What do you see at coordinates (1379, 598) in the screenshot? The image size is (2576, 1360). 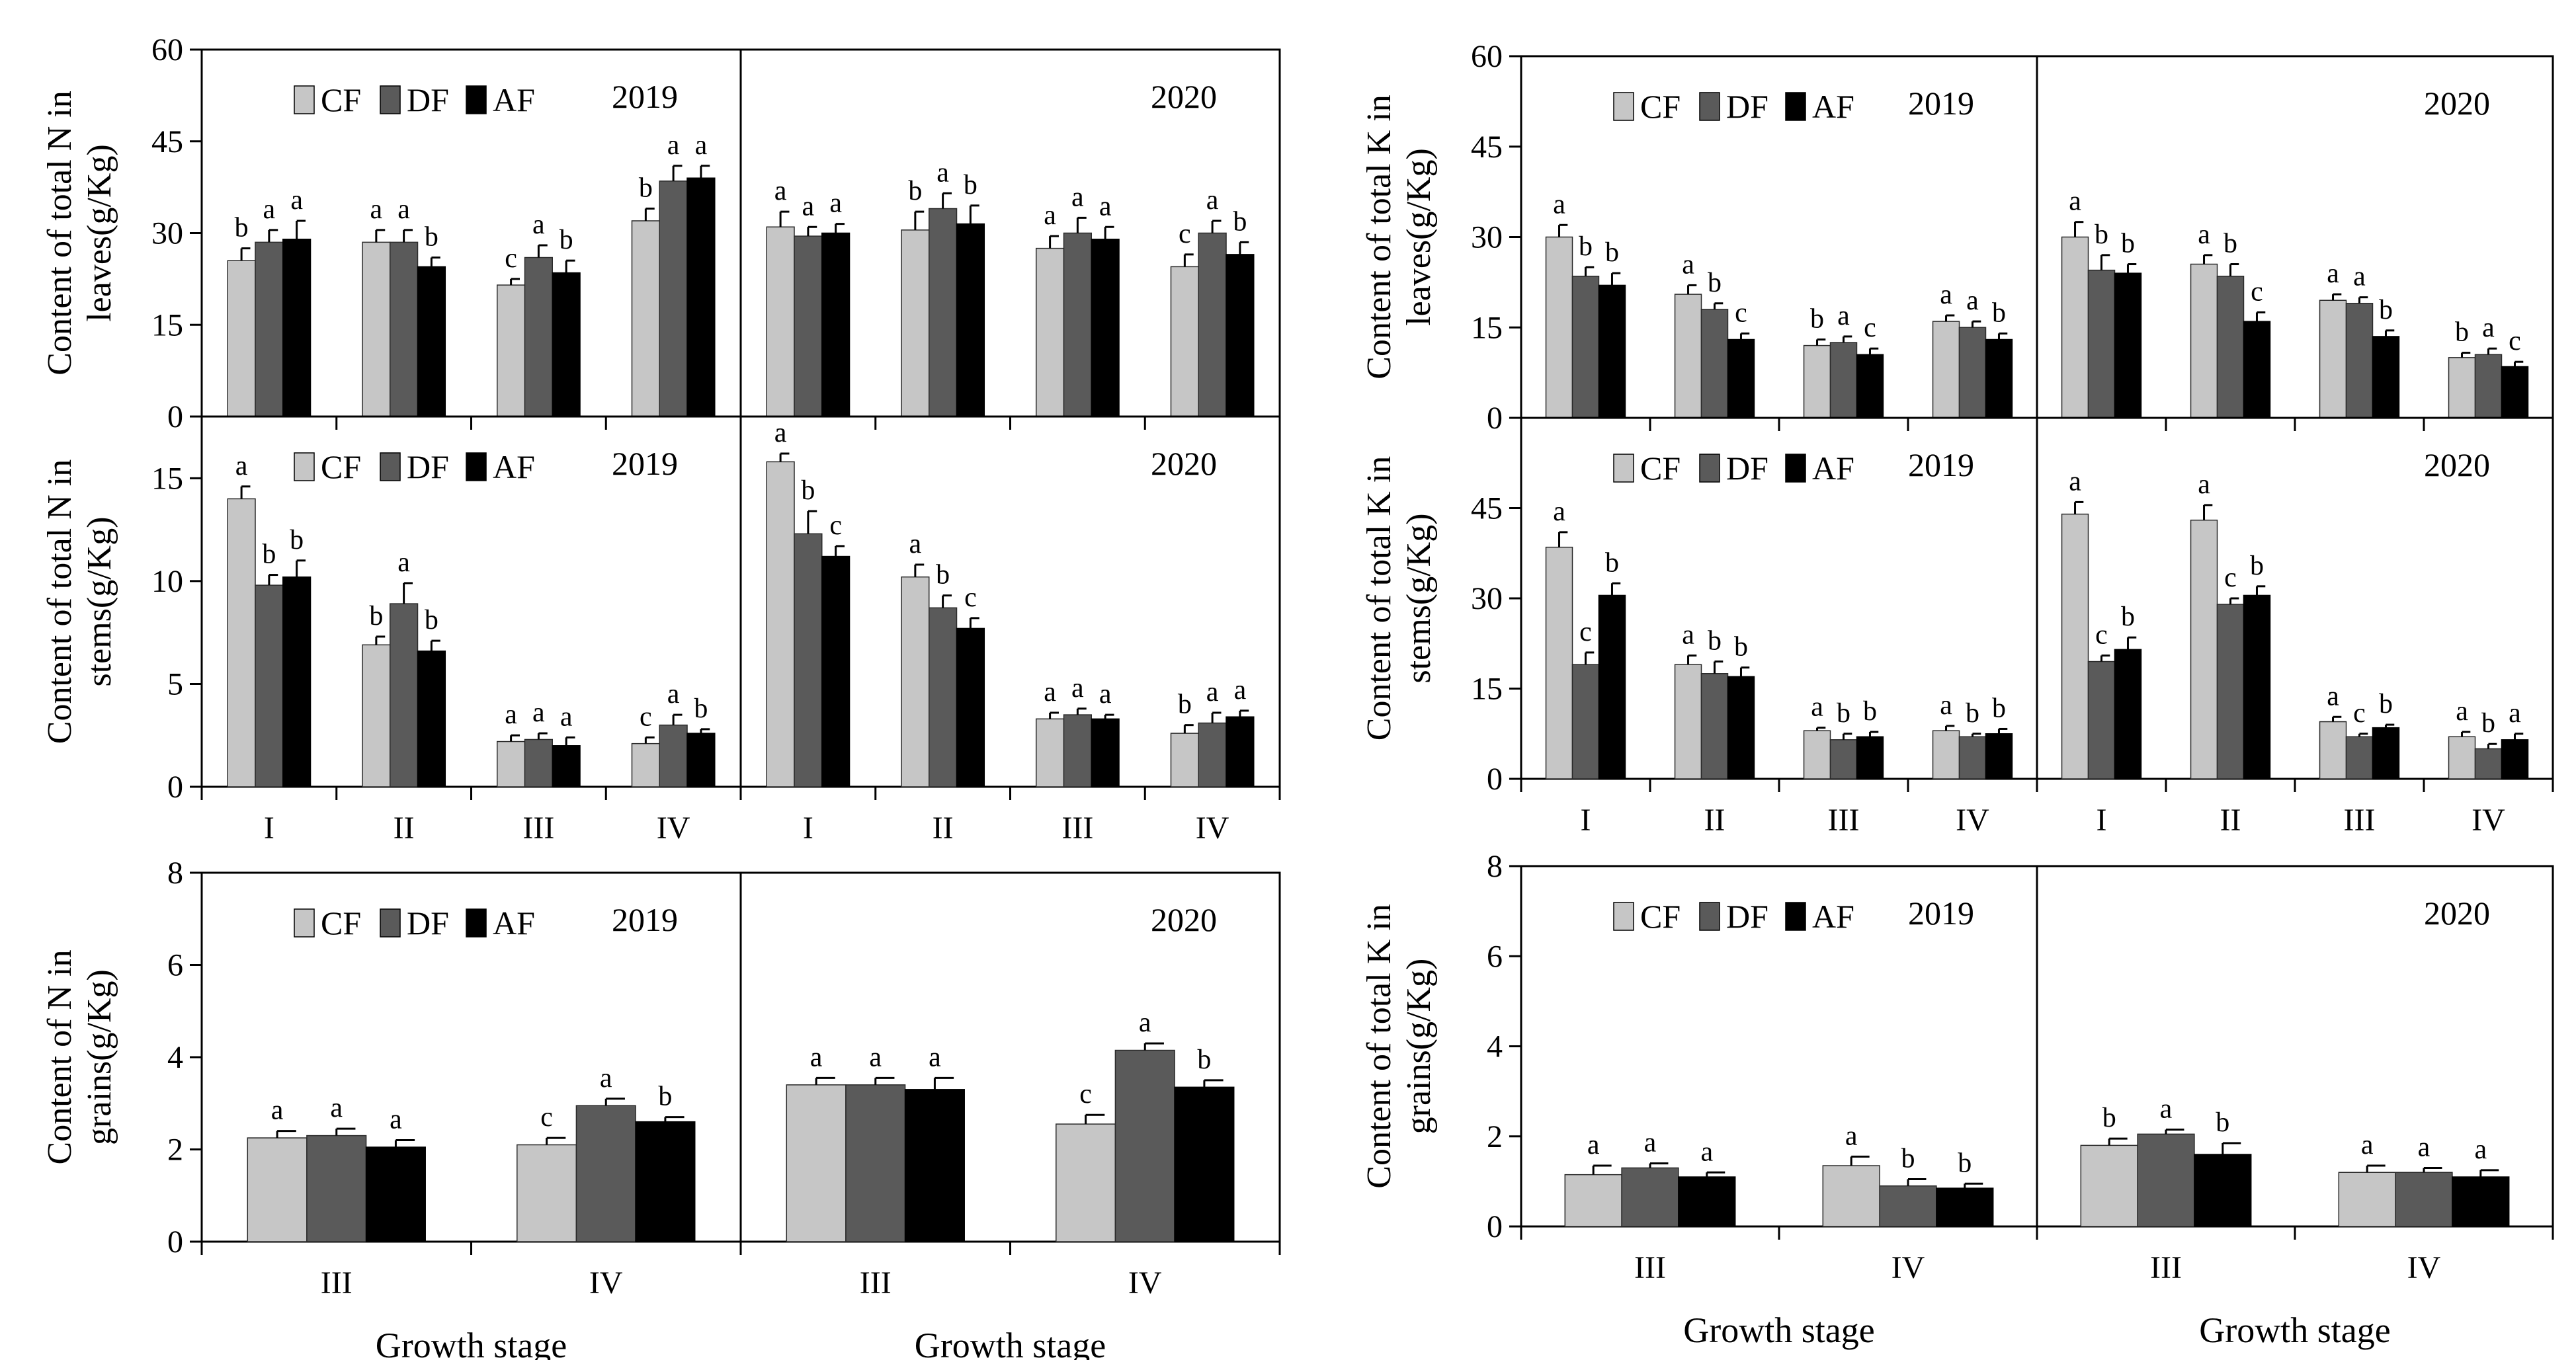 I see `y-axis-title-line: Content of total K in` at bounding box center [1379, 598].